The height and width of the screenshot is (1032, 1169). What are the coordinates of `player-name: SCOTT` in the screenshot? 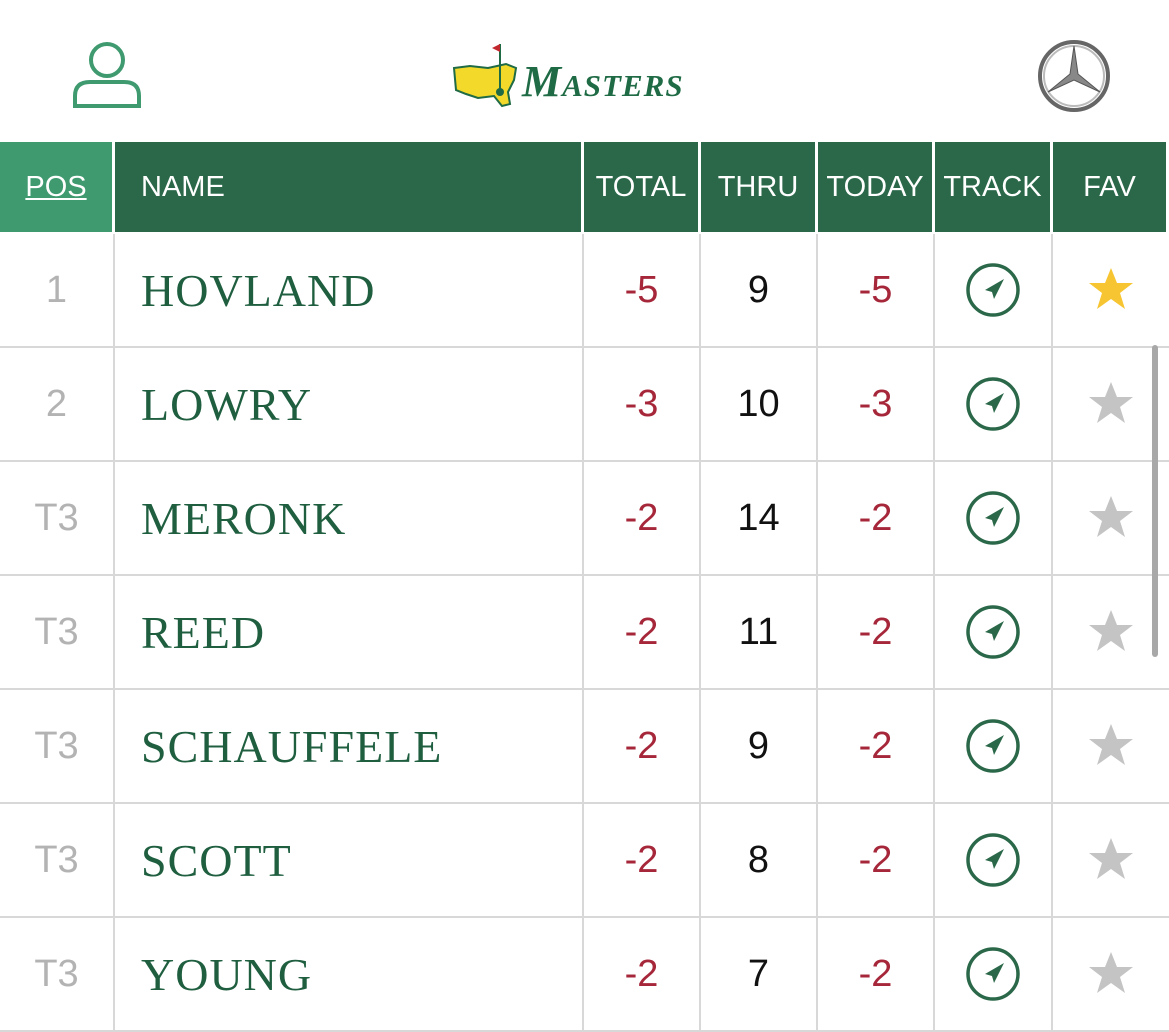 It's located at (349, 861).